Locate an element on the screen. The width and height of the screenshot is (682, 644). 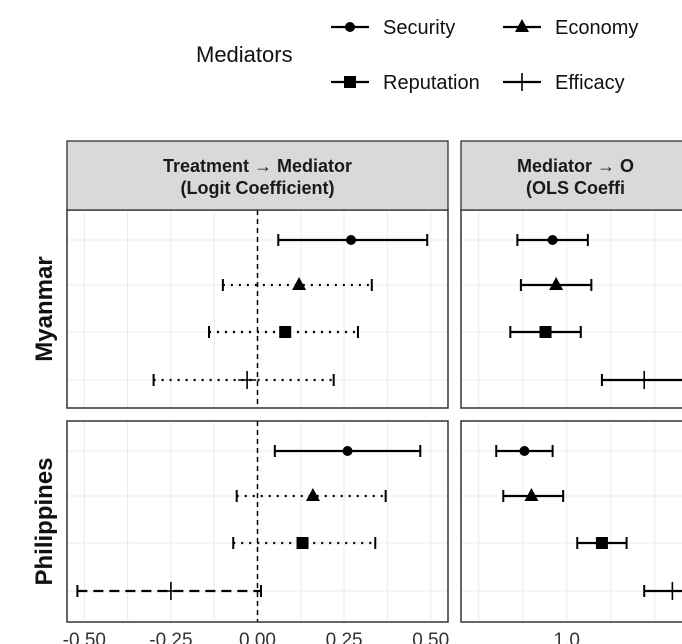
panel-border is located at coordinates (571, 521).